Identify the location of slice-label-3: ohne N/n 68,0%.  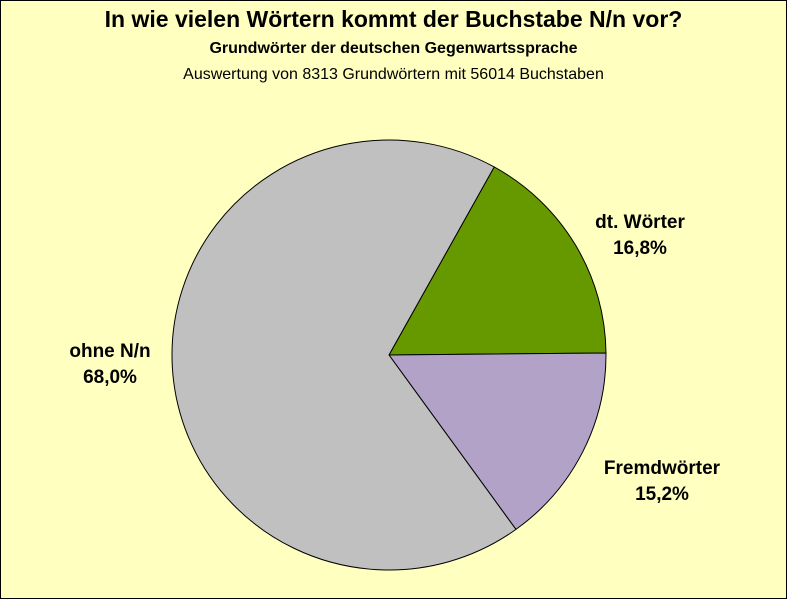
(109, 364).